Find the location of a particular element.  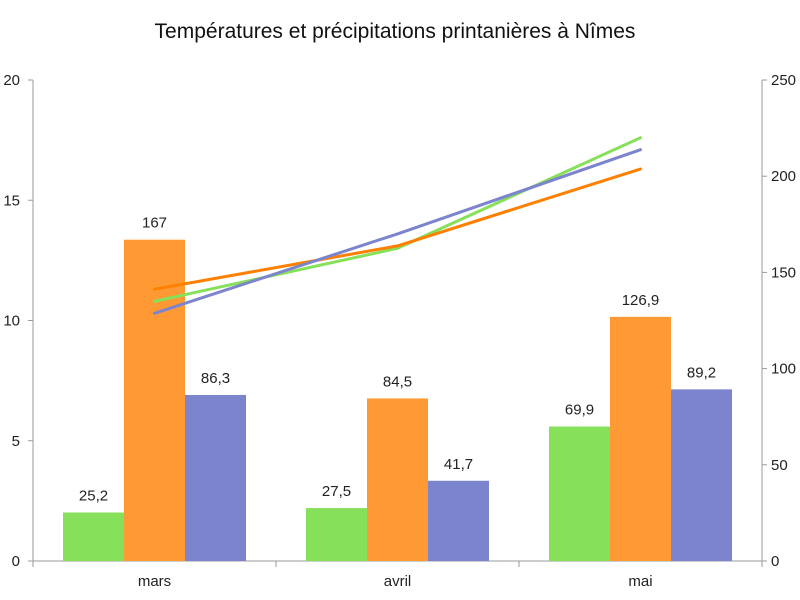

bar-data-label: 89,2 is located at coordinates (701, 372).